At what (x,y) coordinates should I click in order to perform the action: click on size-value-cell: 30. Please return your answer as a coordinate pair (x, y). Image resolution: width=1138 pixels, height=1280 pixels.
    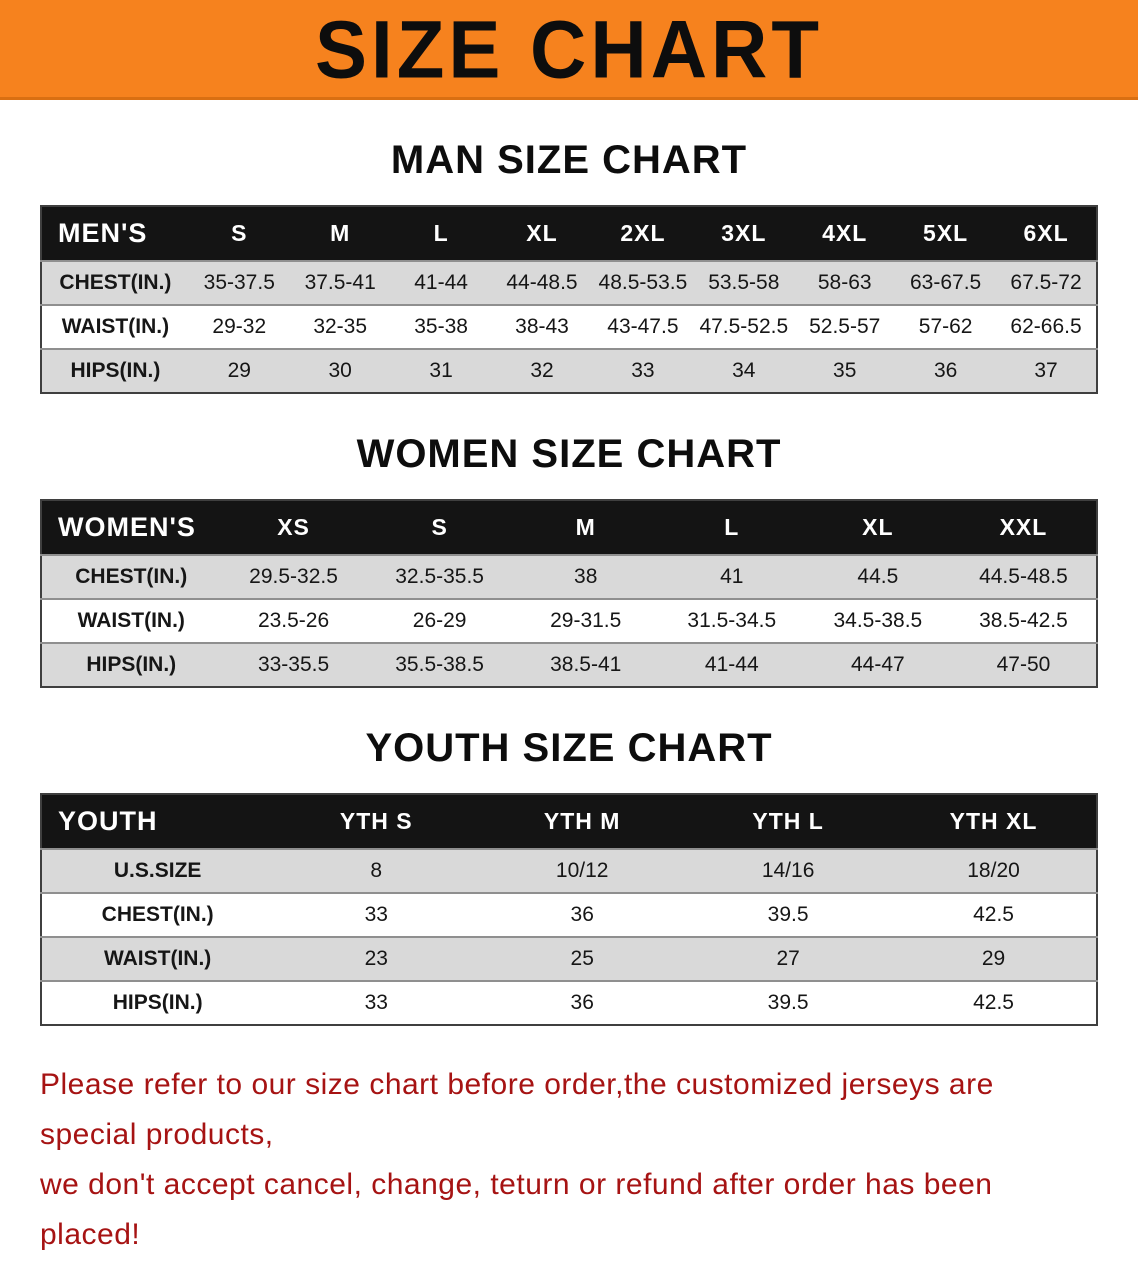
    Looking at the image, I should click on (340, 370).